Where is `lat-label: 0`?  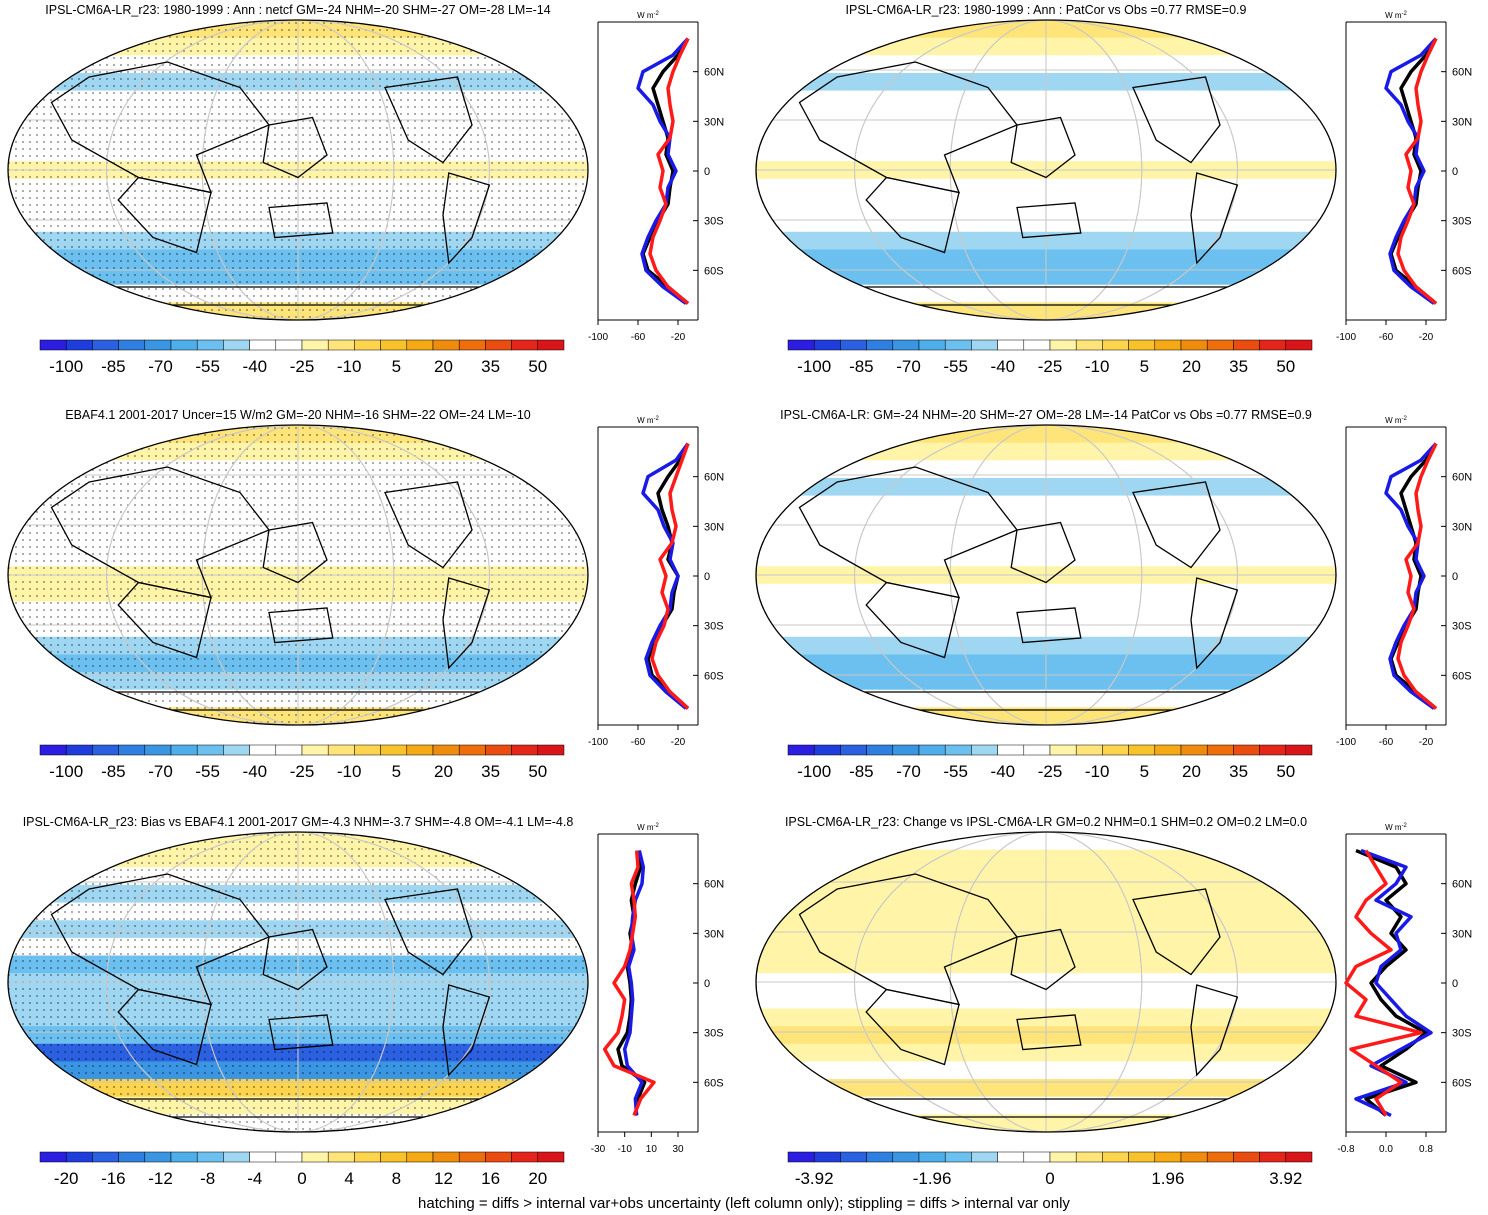 lat-label: 0 is located at coordinates (1455, 984).